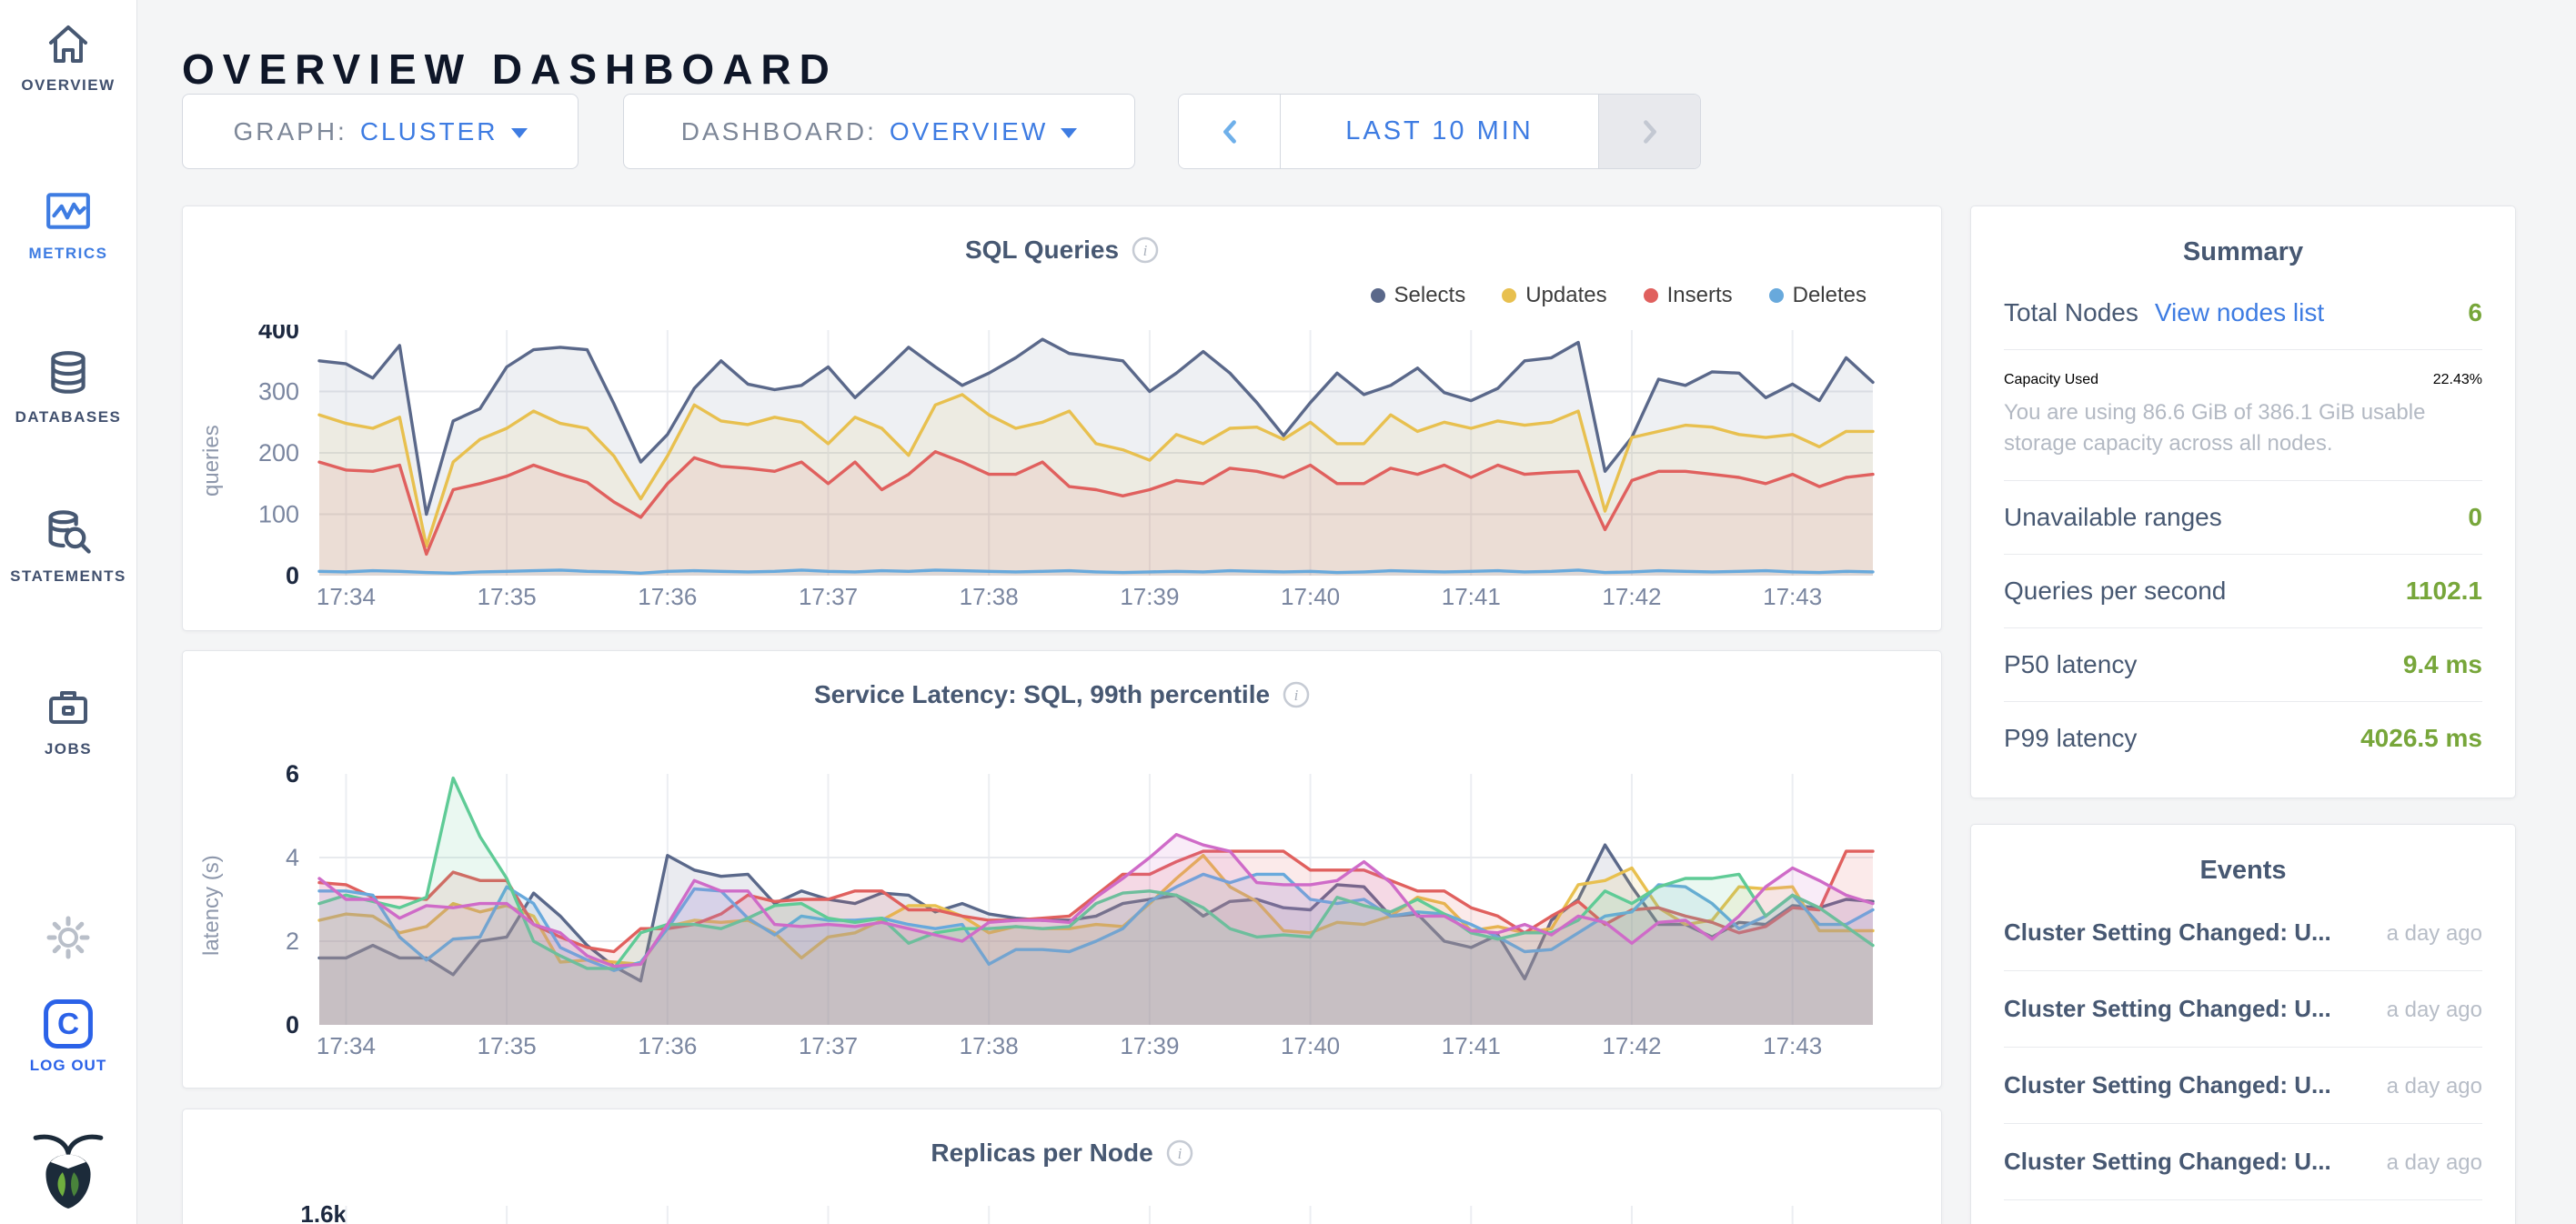  I want to click on sidebar-item-settings, so click(68, 938).